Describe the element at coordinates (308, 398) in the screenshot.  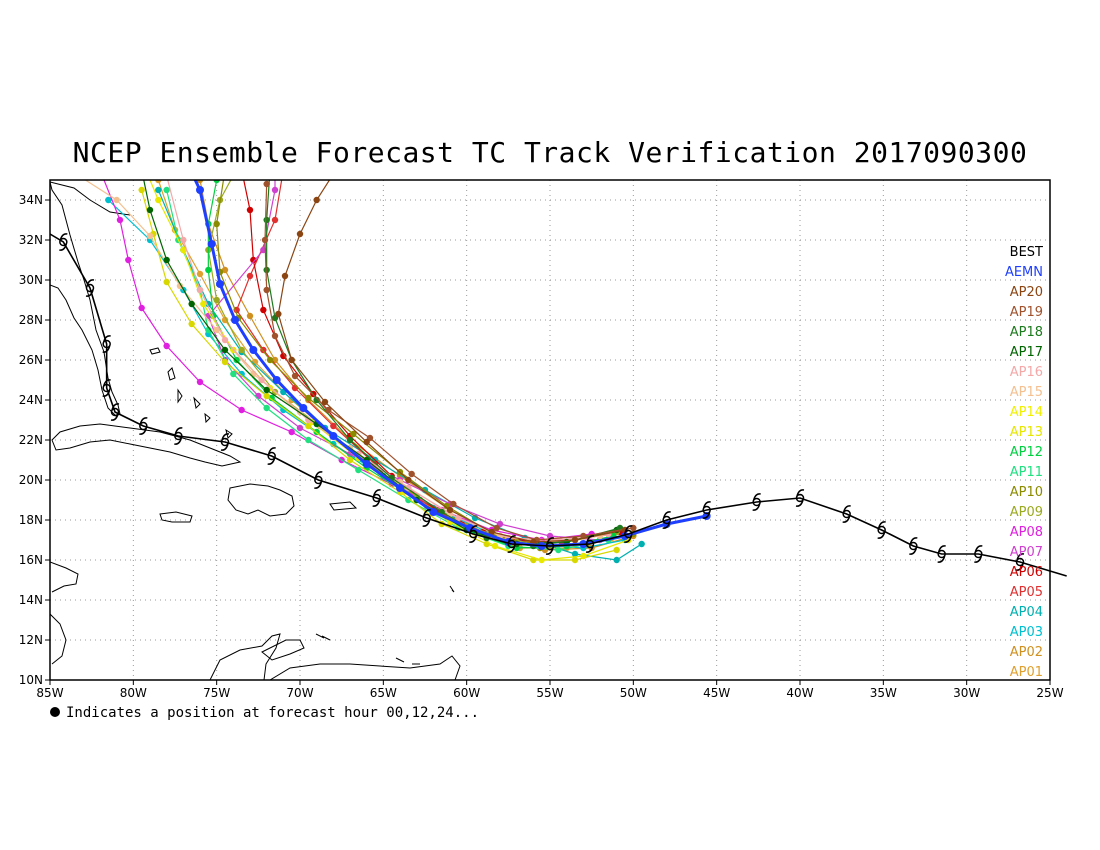
I see `track-point-ap10` at that location.